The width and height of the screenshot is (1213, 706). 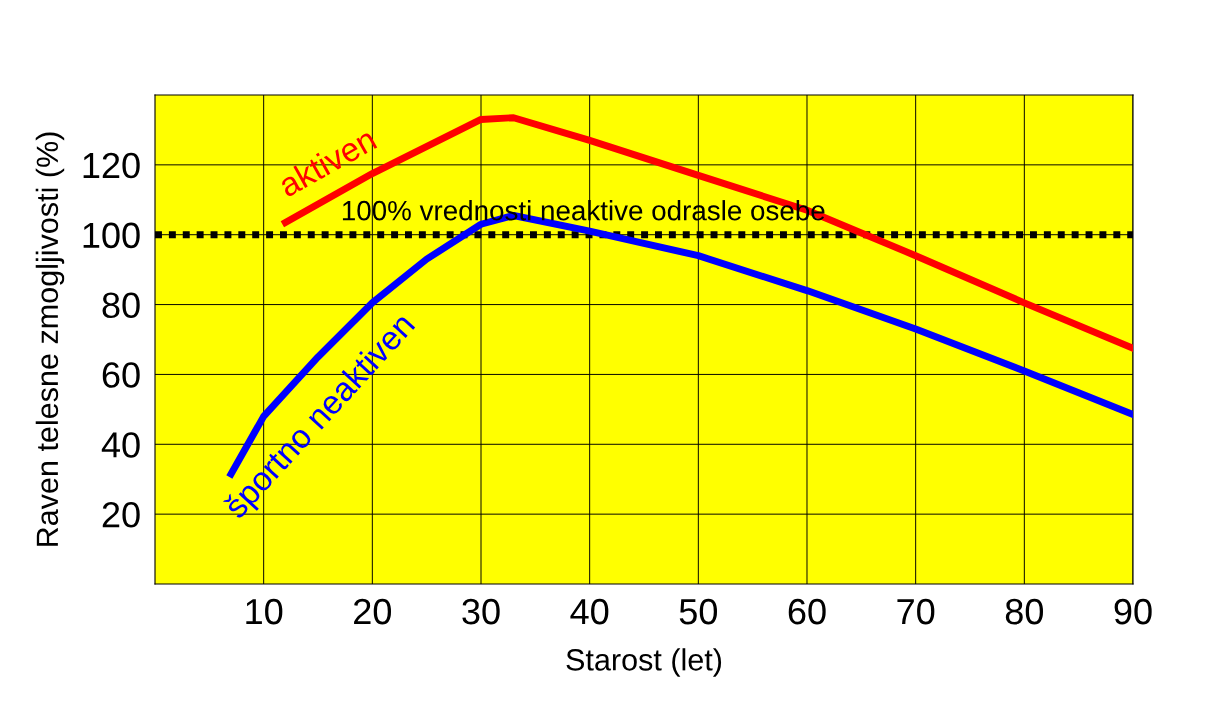 What do you see at coordinates (111, 235) in the screenshot?
I see `y-tick-label: 100` at bounding box center [111, 235].